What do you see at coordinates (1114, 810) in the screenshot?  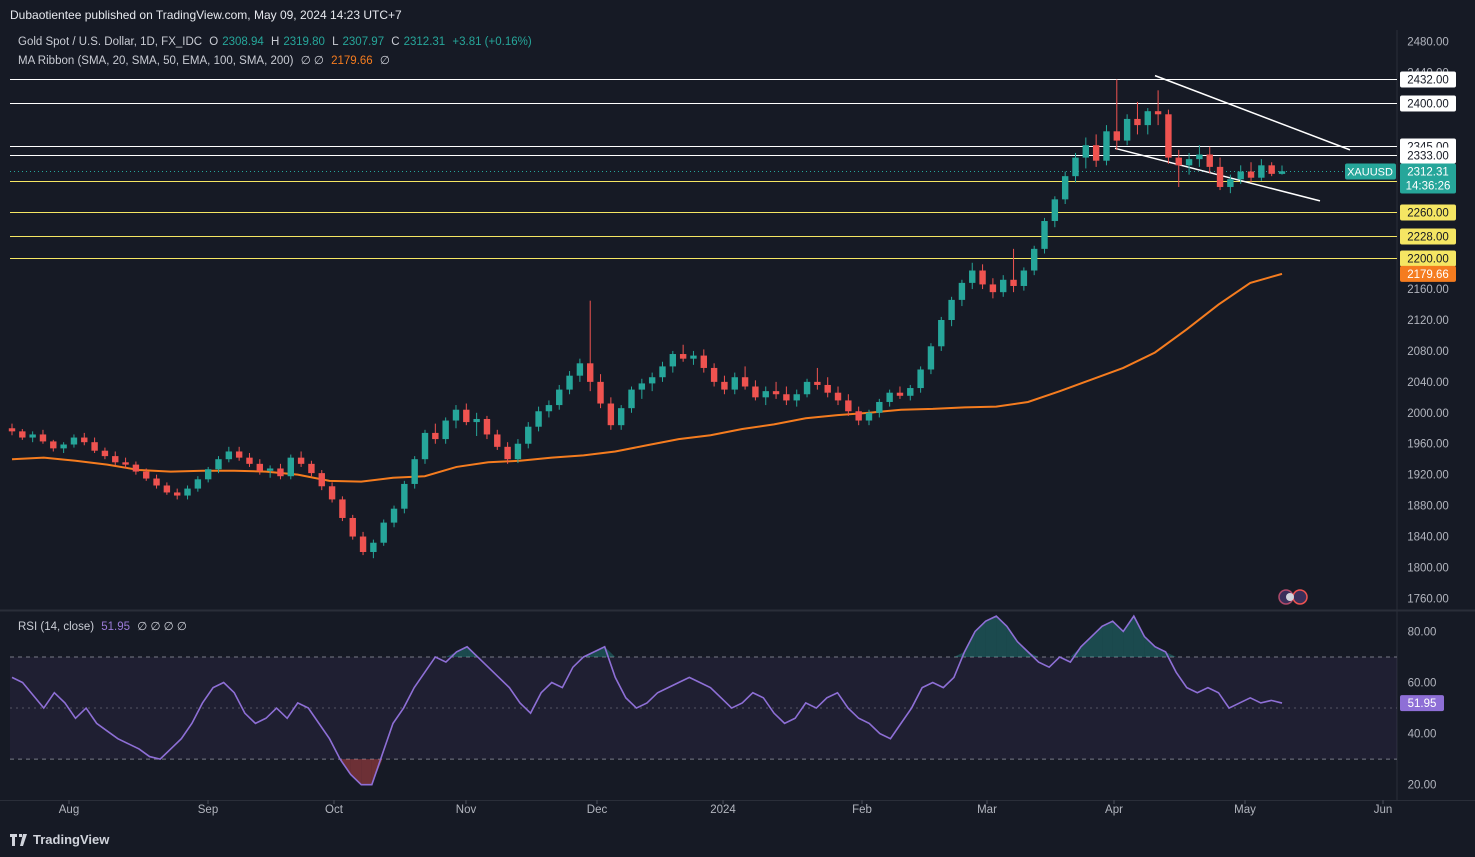 I see `time-tick-label: Apr` at bounding box center [1114, 810].